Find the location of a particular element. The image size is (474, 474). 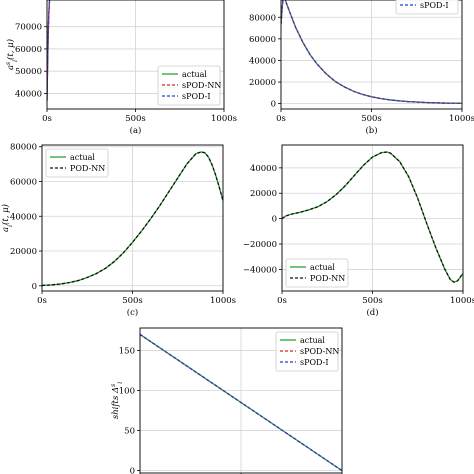

y-tick-label: 50000 is located at coordinates (28, 72).